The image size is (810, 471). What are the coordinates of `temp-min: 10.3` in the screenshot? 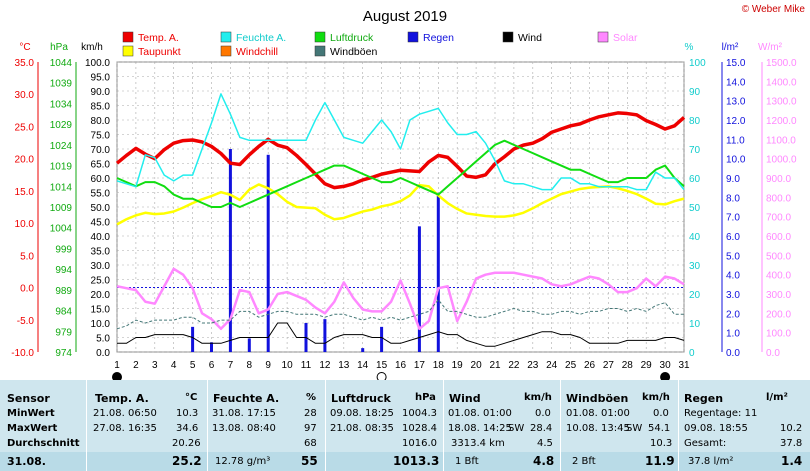 It's located at (187, 413).